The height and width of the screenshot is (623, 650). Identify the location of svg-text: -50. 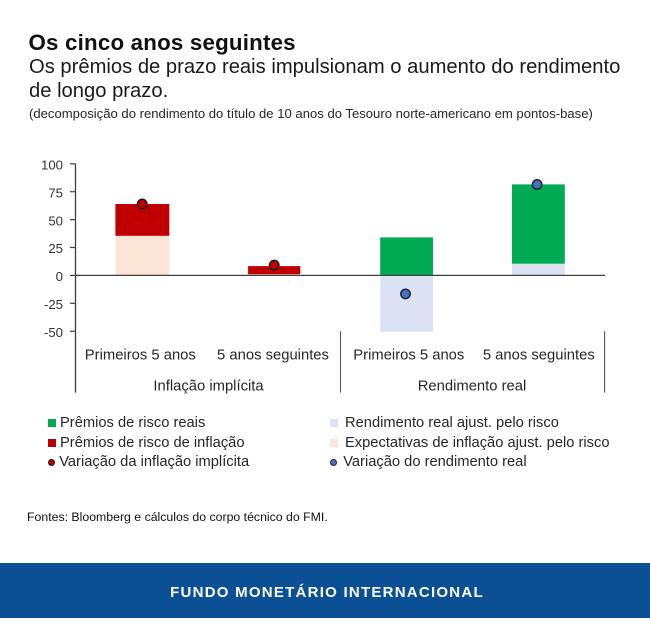
(53, 332).